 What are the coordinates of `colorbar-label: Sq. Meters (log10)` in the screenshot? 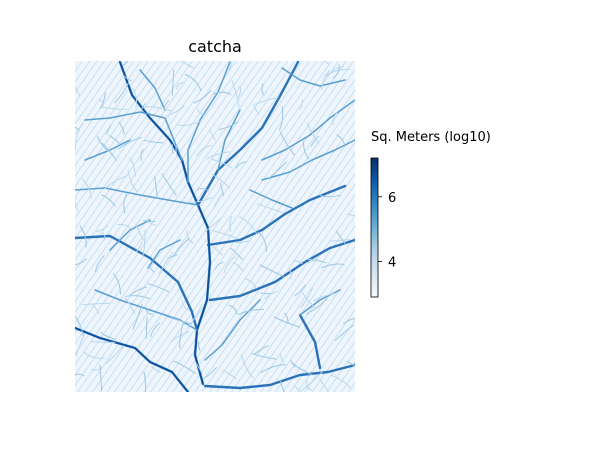 It's located at (431, 137).